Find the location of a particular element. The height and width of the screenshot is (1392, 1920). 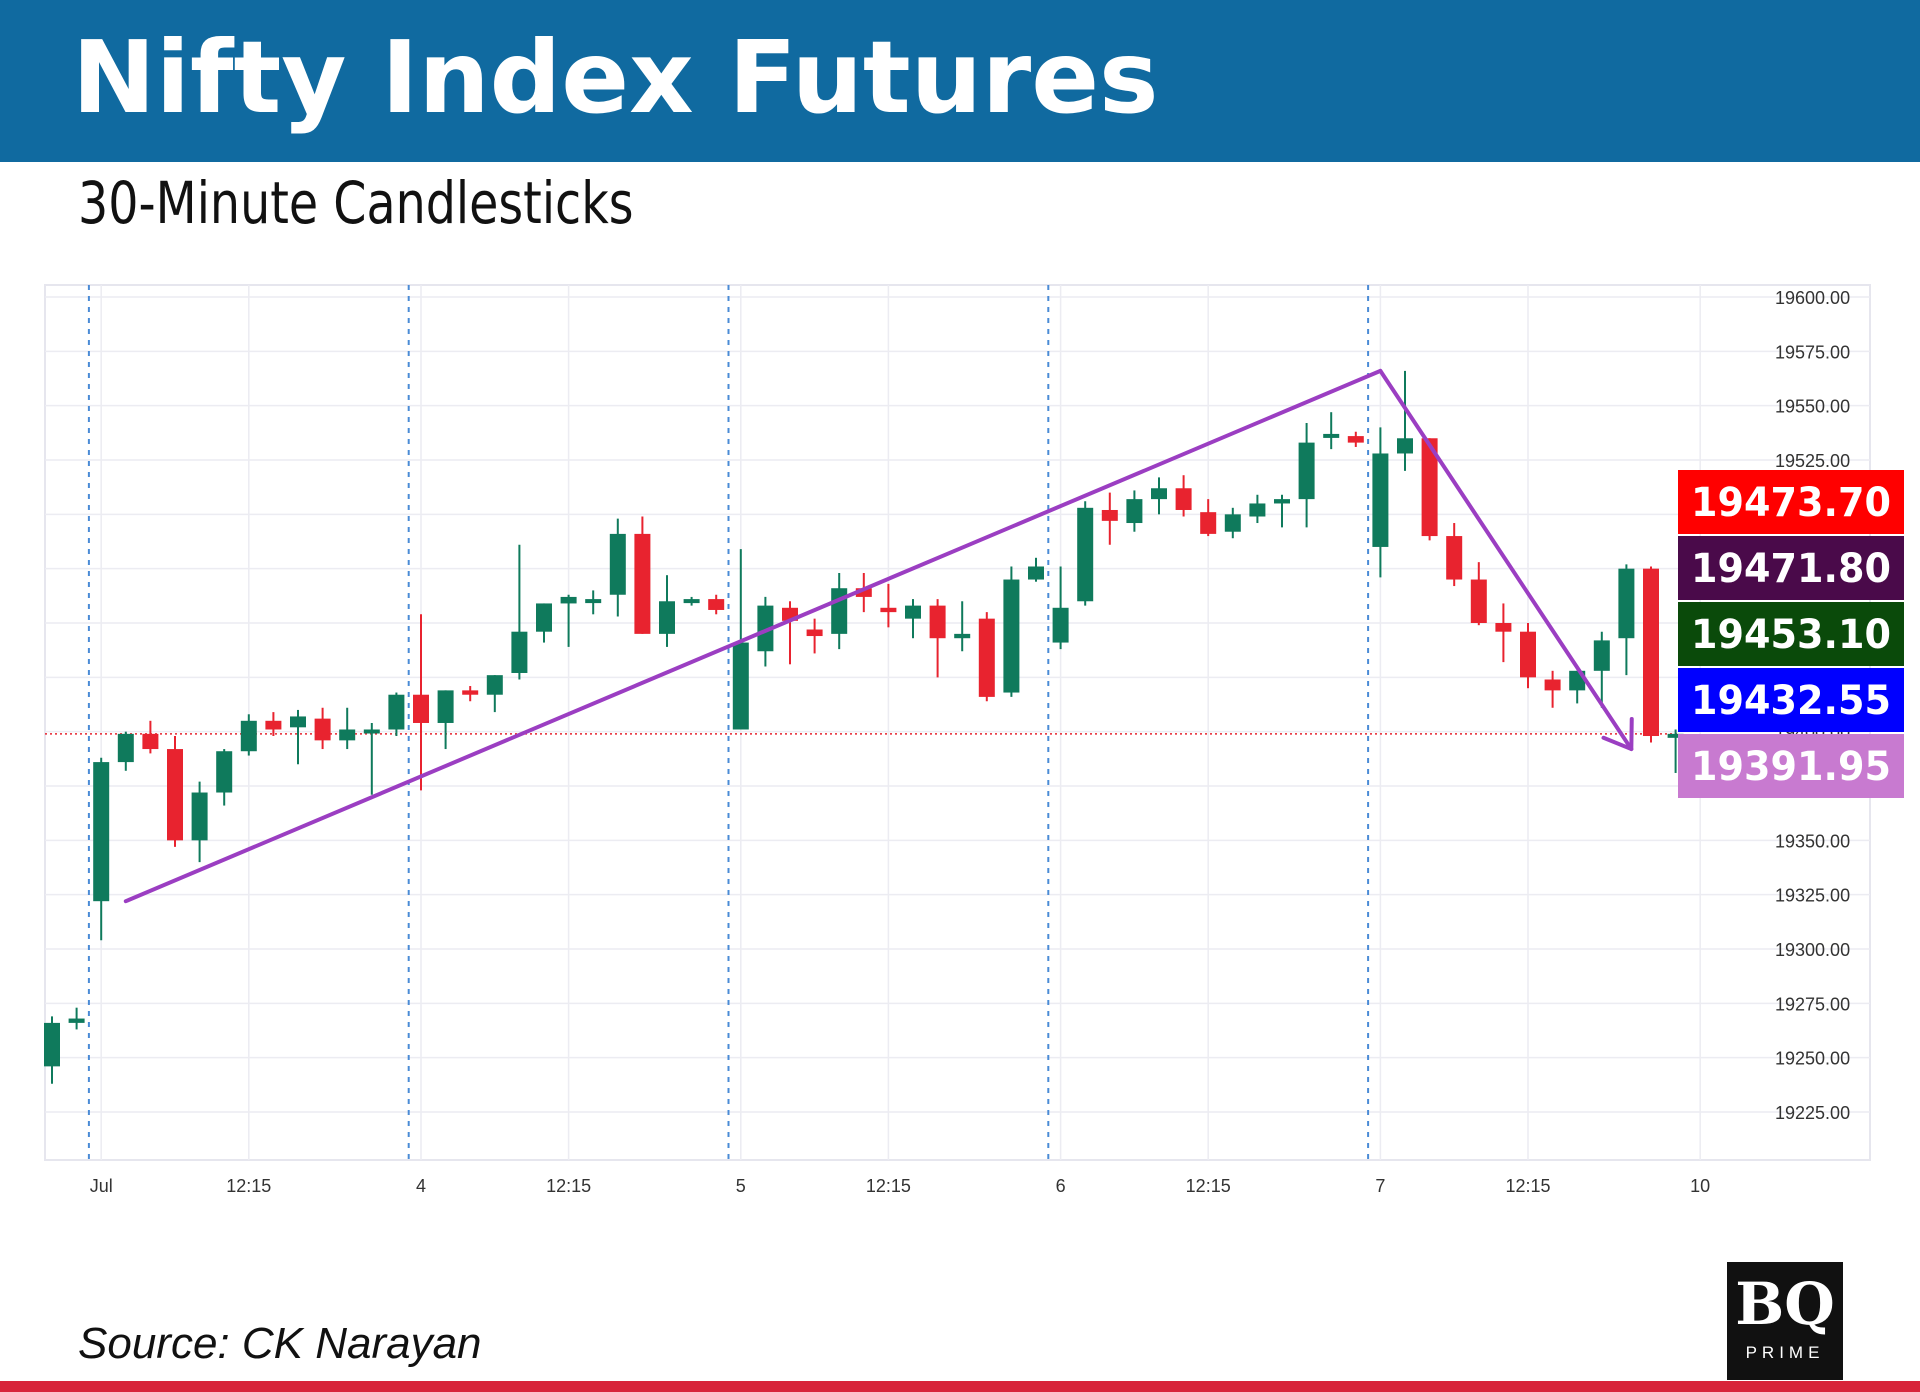

y-tick-label: 19225.00 is located at coordinates (1812, 1113).